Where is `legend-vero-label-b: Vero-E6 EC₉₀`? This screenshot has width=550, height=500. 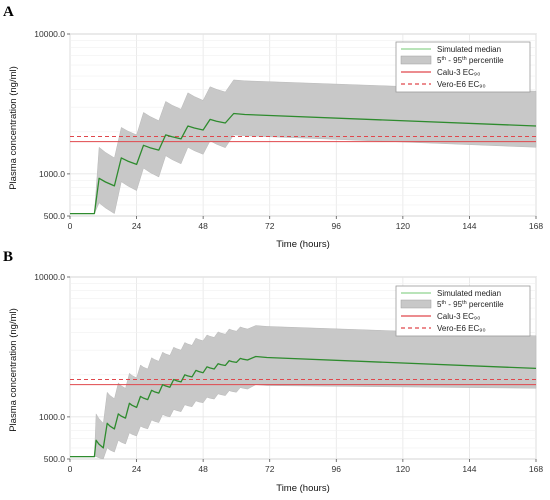
legend-vero-label-b: Vero-E6 EC₉₀ is located at coordinates (461, 328).